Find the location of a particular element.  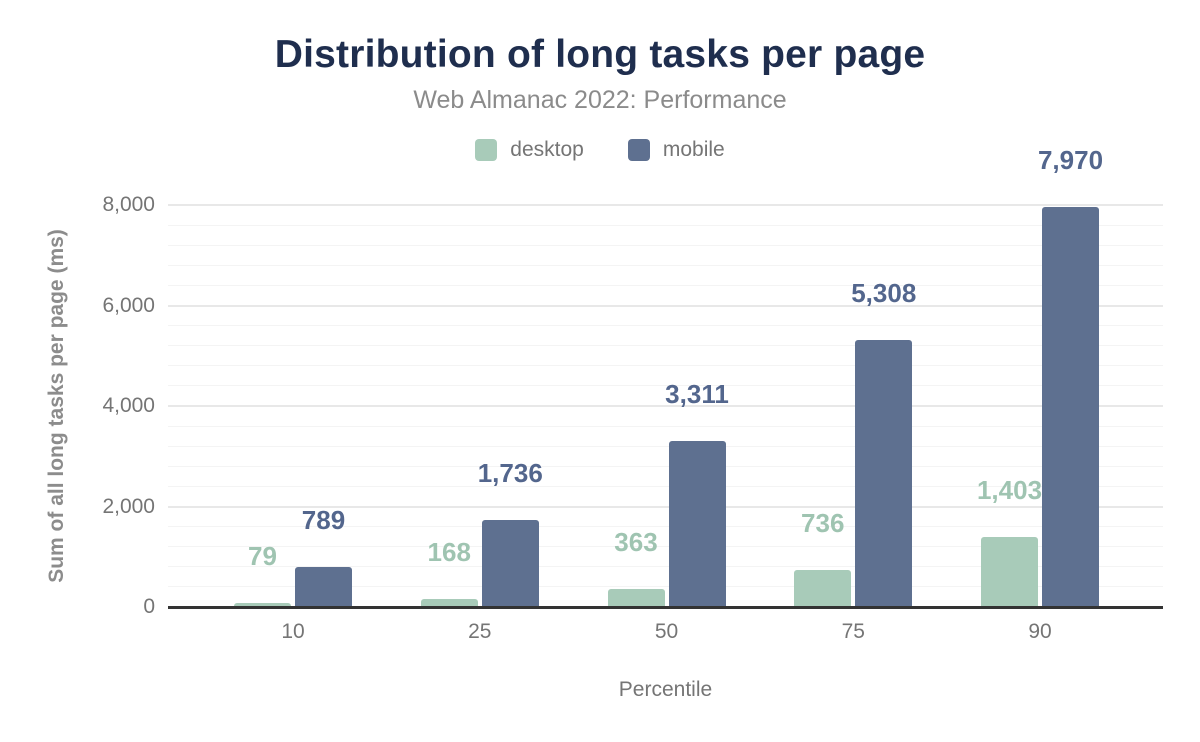

desktop-data-label: 79 is located at coordinates (262, 556).